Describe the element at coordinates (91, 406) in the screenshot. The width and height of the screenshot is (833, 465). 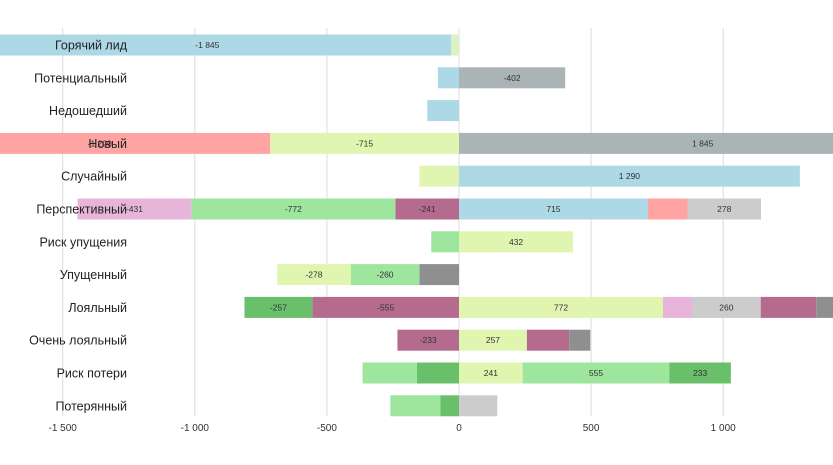
I see `category-label: Потерянный` at that location.